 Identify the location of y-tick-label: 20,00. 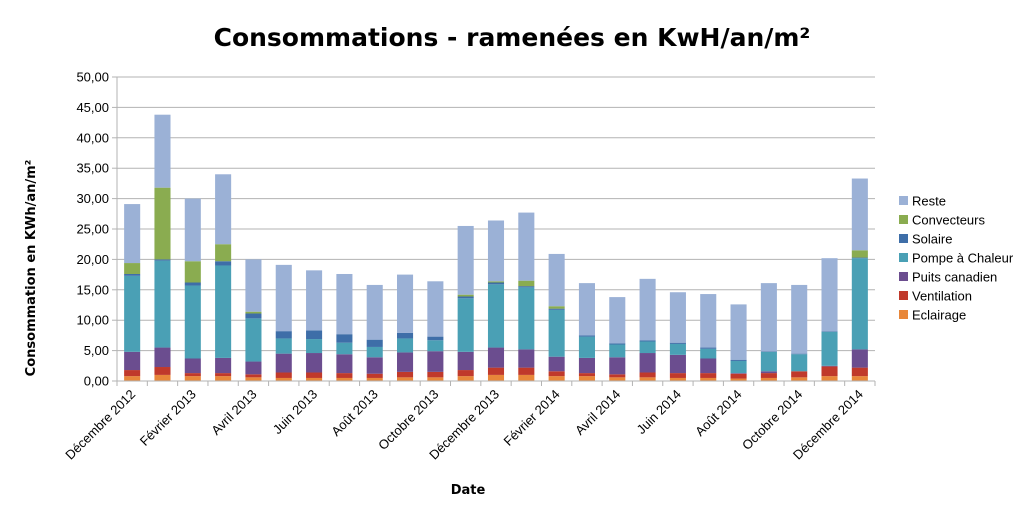
(92, 259).